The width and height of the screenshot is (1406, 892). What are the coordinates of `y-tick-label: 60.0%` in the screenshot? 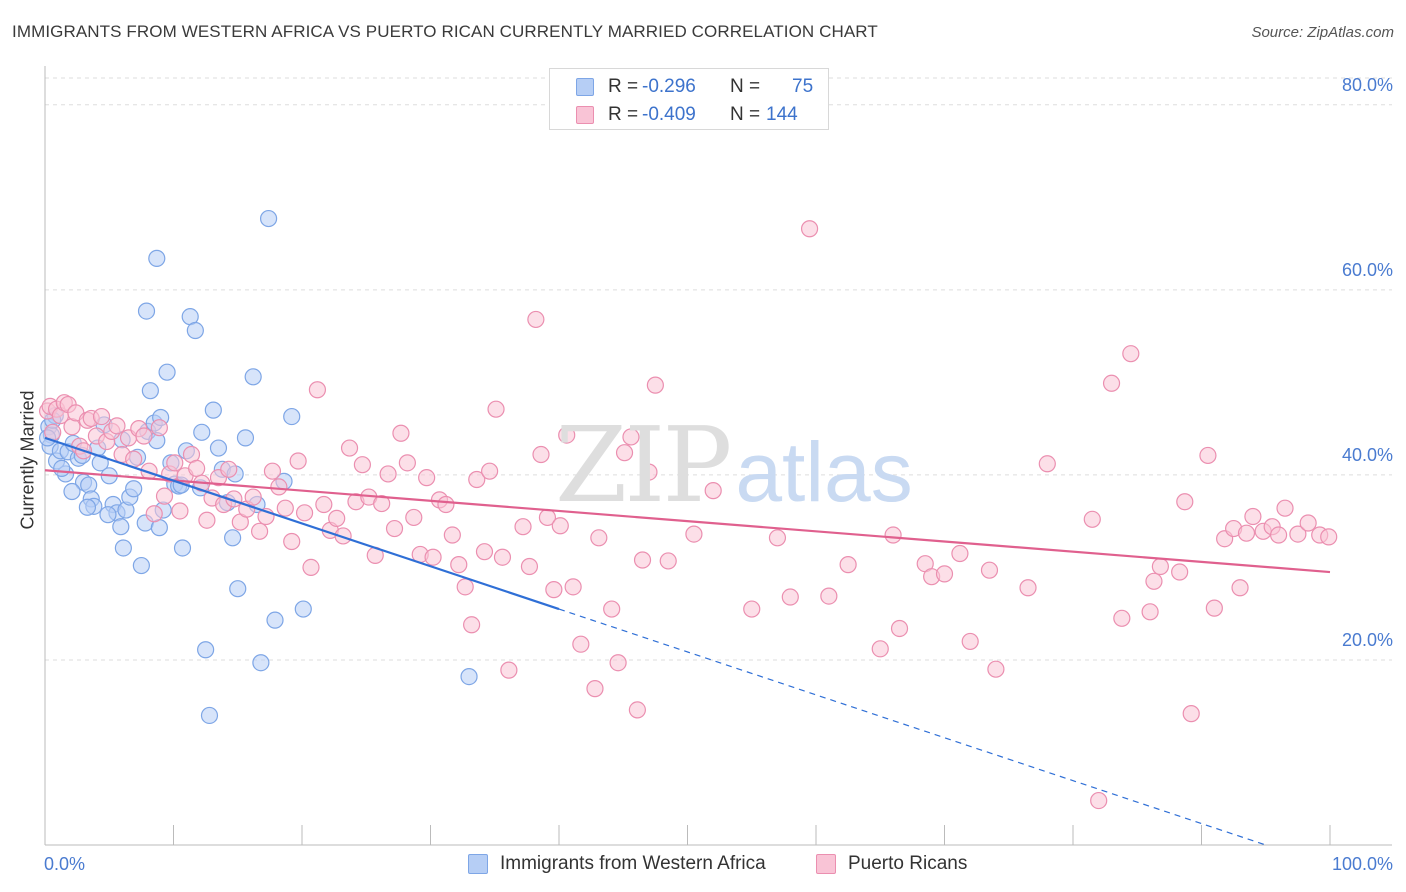 It's located at (1367, 270).